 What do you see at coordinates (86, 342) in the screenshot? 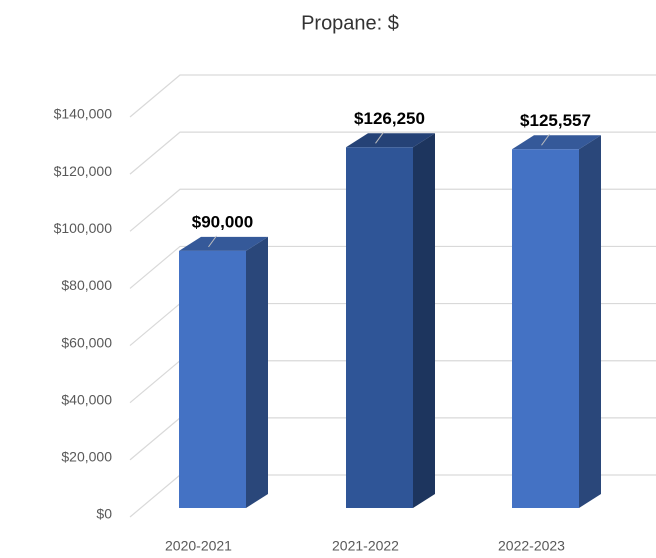
I see `y-tick-label: $60,000` at bounding box center [86, 342].